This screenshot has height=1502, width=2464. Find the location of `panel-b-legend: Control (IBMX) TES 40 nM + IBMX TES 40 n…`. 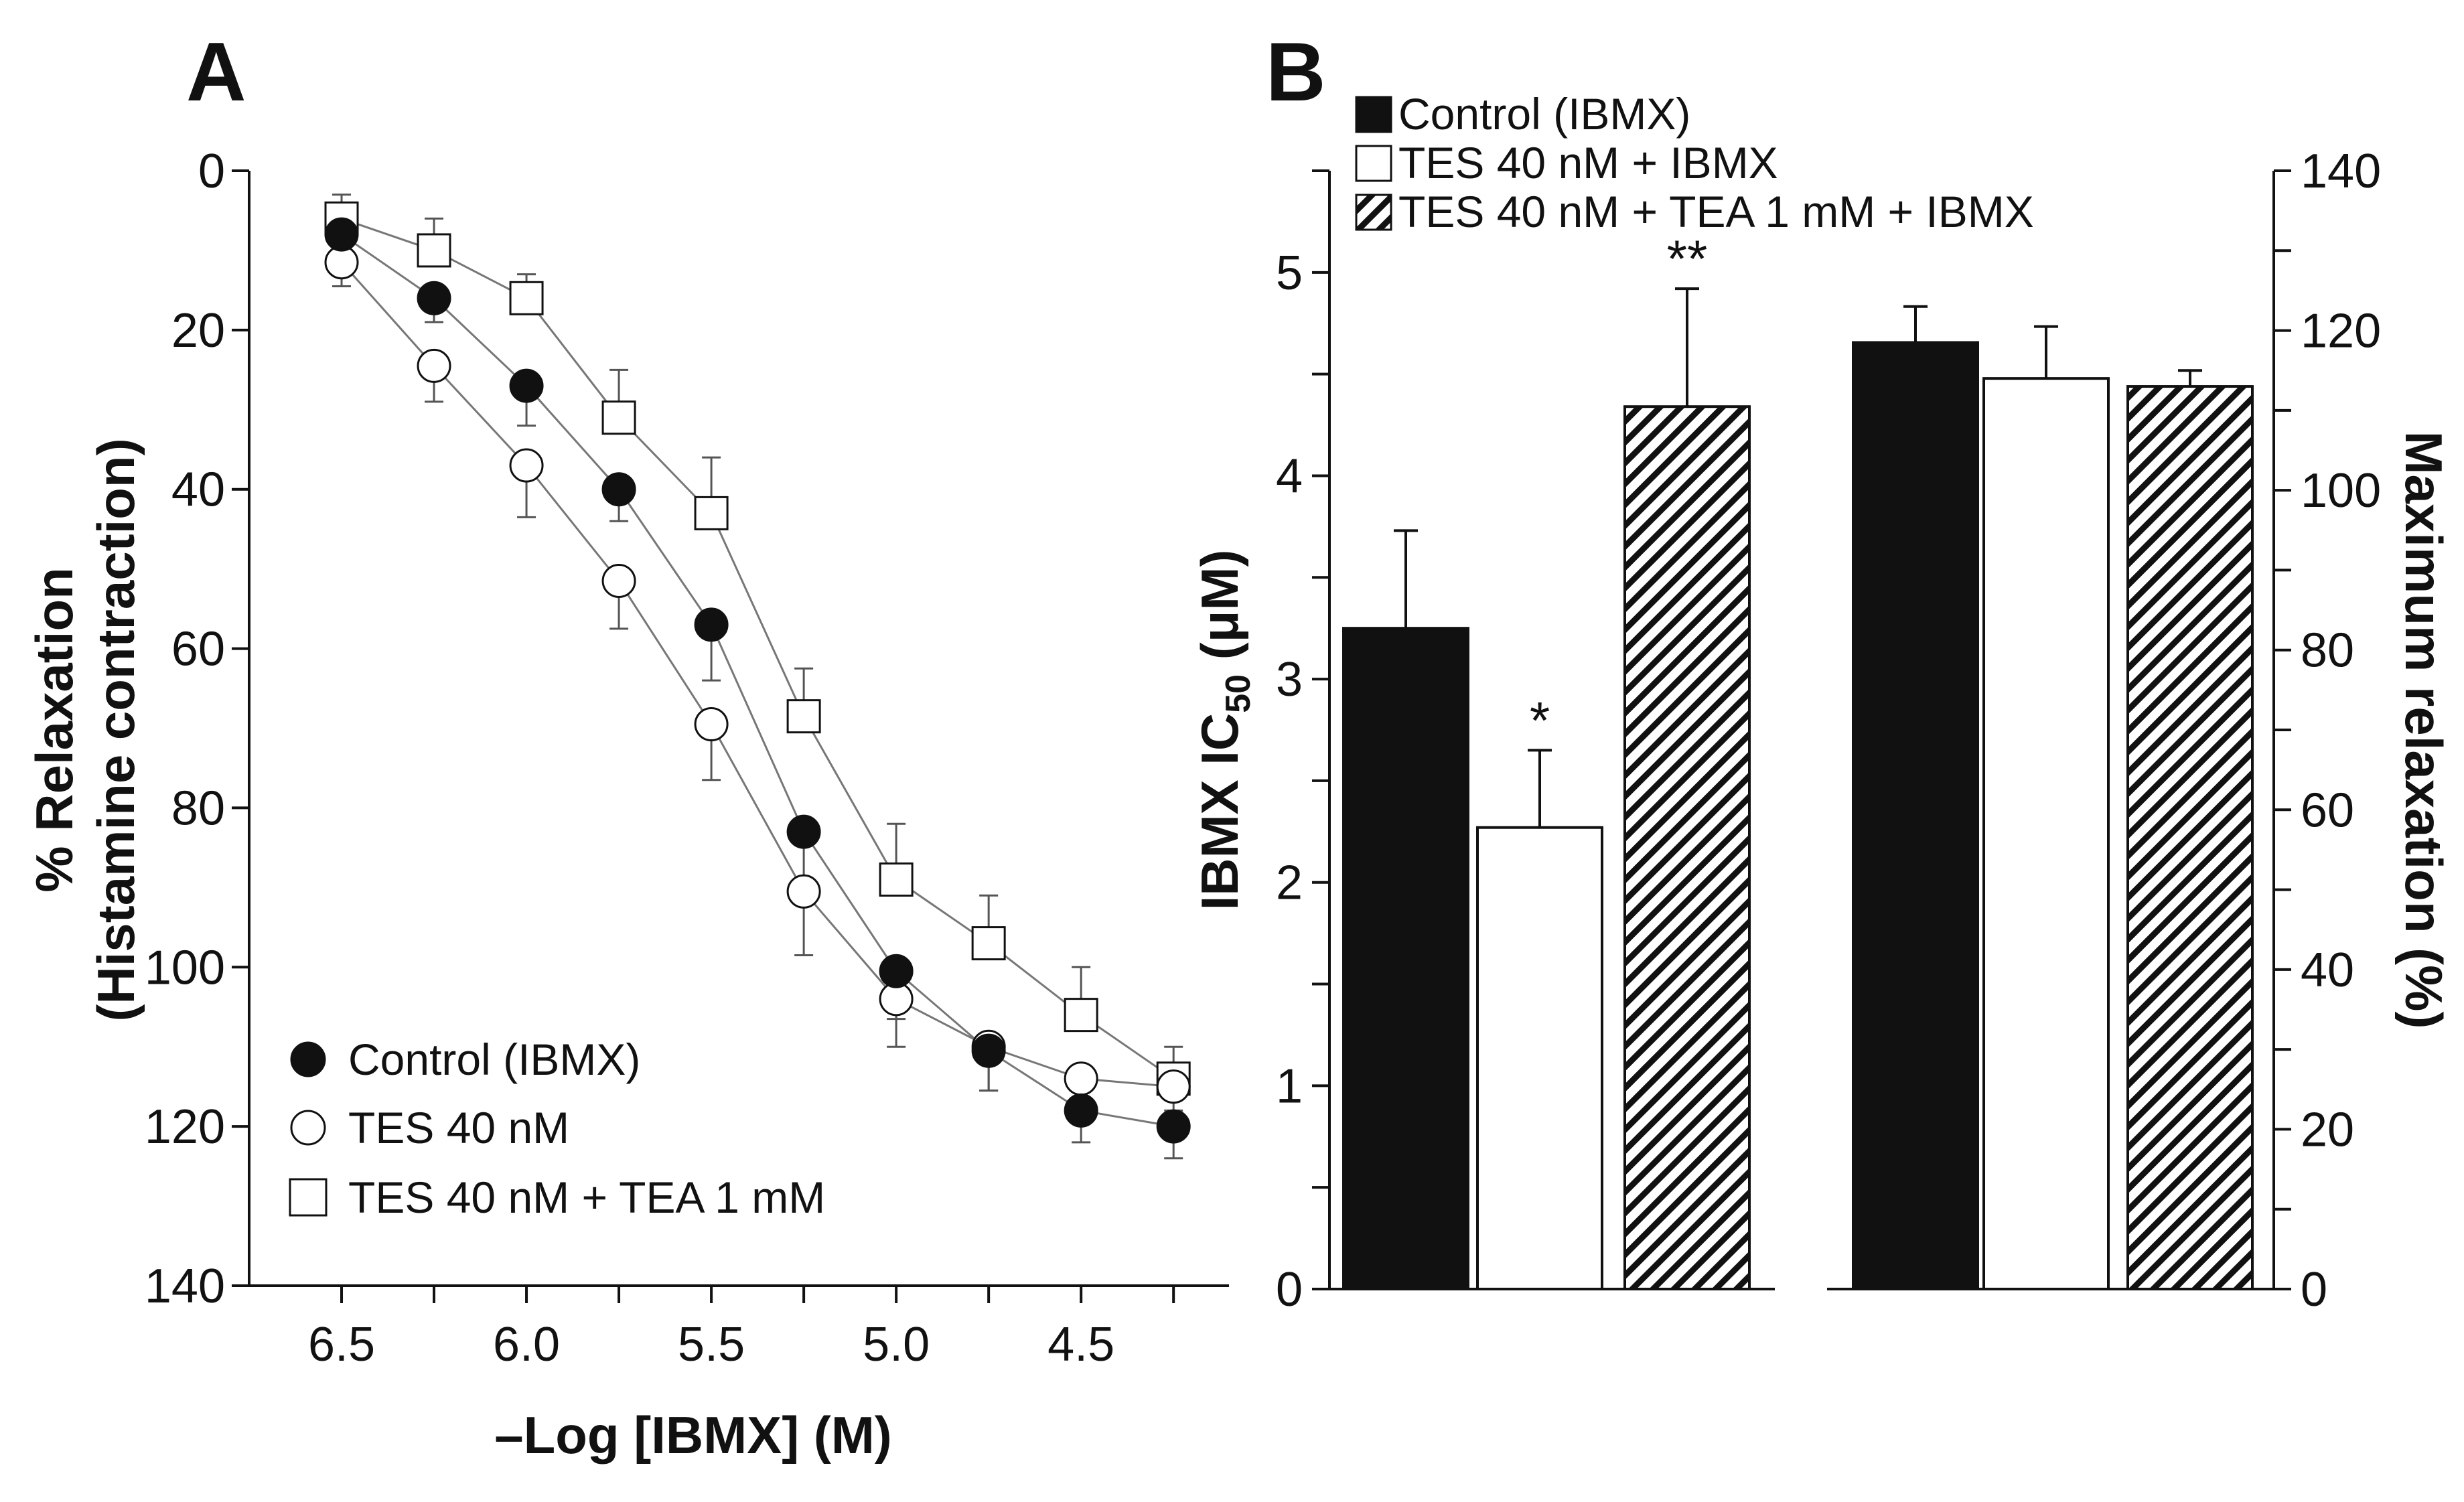

panel-b-legend: Control (IBMX) TES 40 nM + IBMX TES 40 n… is located at coordinates (1694, 162).